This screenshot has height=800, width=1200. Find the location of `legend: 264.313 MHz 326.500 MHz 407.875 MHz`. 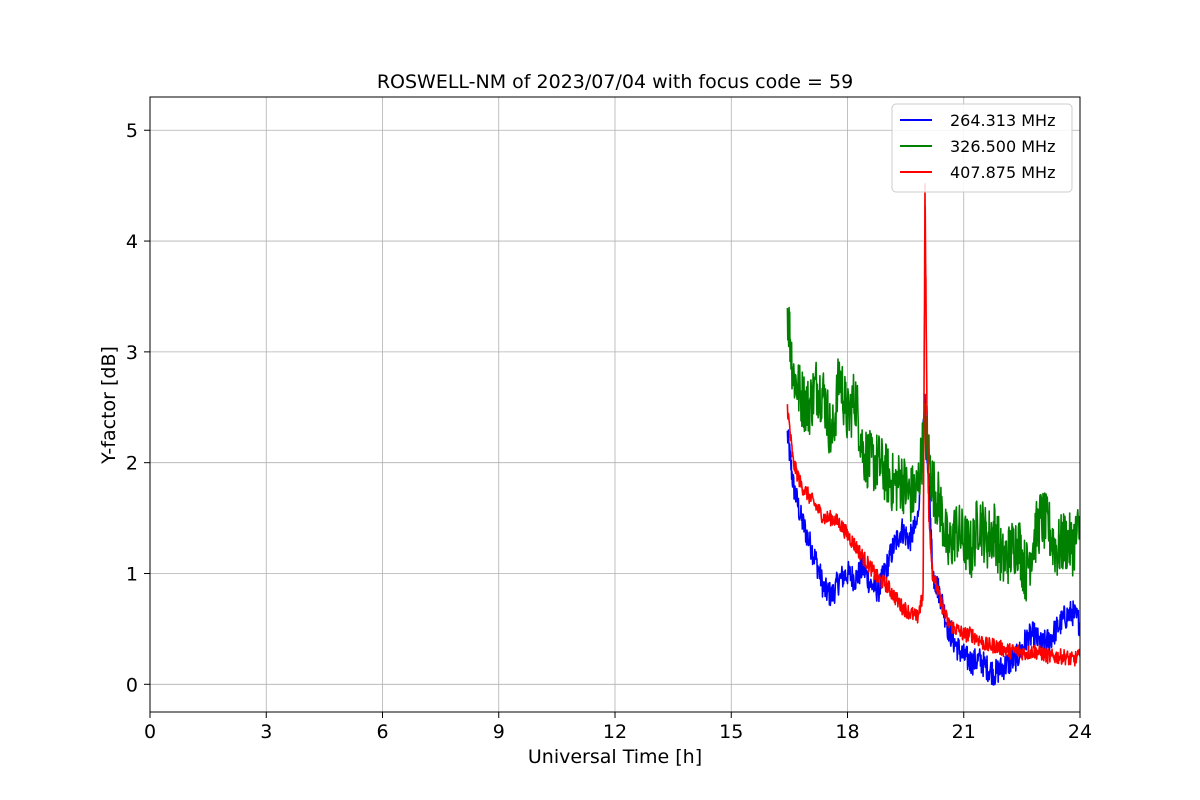

legend: 264.313 MHz 326.500 MHz 407.875 MHz is located at coordinates (982, 148).